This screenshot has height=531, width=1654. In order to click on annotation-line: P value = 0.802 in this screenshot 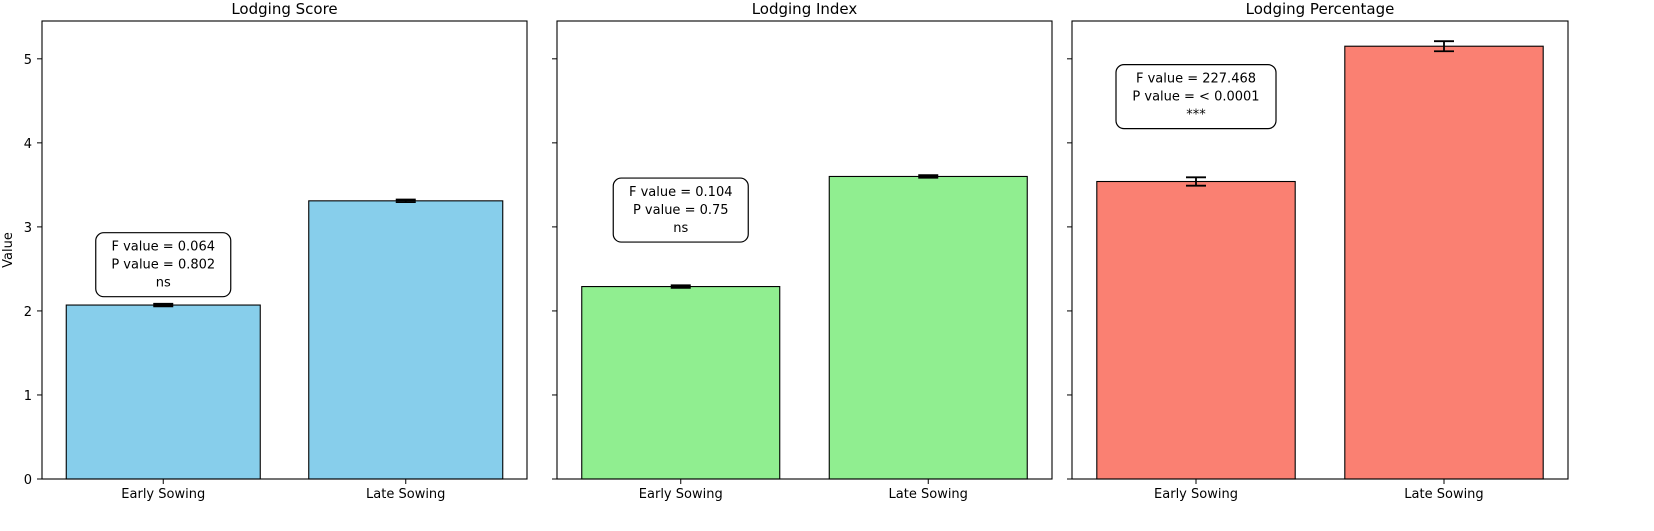, I will do `click(163, 265)`.